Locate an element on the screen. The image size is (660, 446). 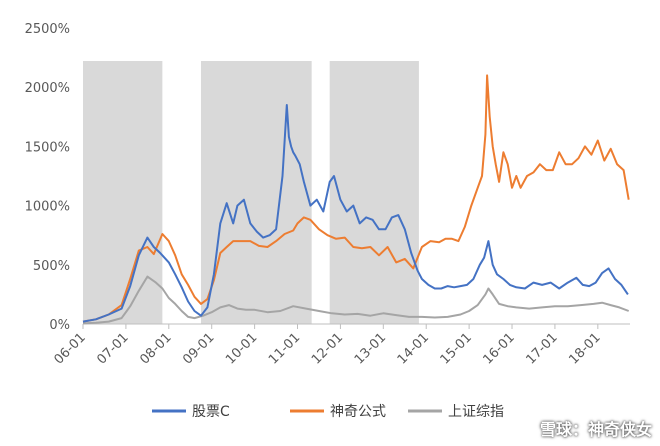
legend: 股票C 神奇公式 上证综指 is located at coordinates (328, 411).